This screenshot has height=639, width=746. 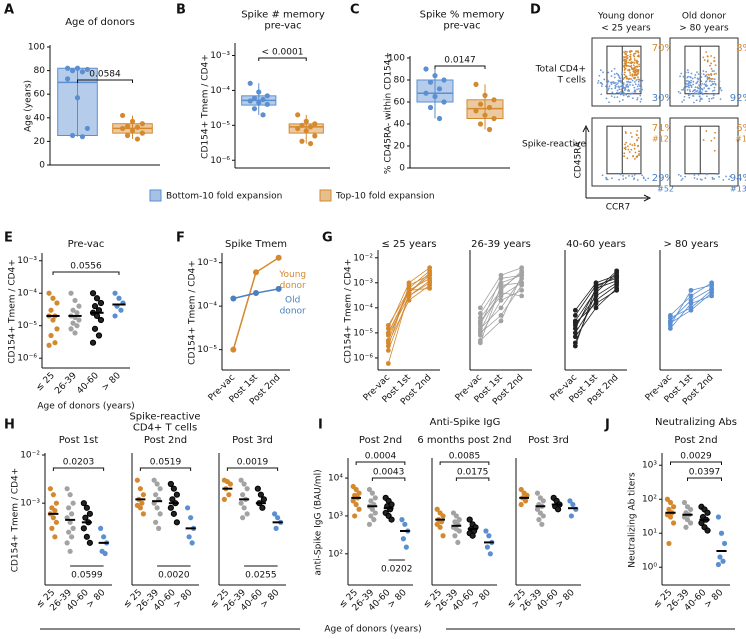 I want to click on comparison-bracket, so click(x=105, y=81).